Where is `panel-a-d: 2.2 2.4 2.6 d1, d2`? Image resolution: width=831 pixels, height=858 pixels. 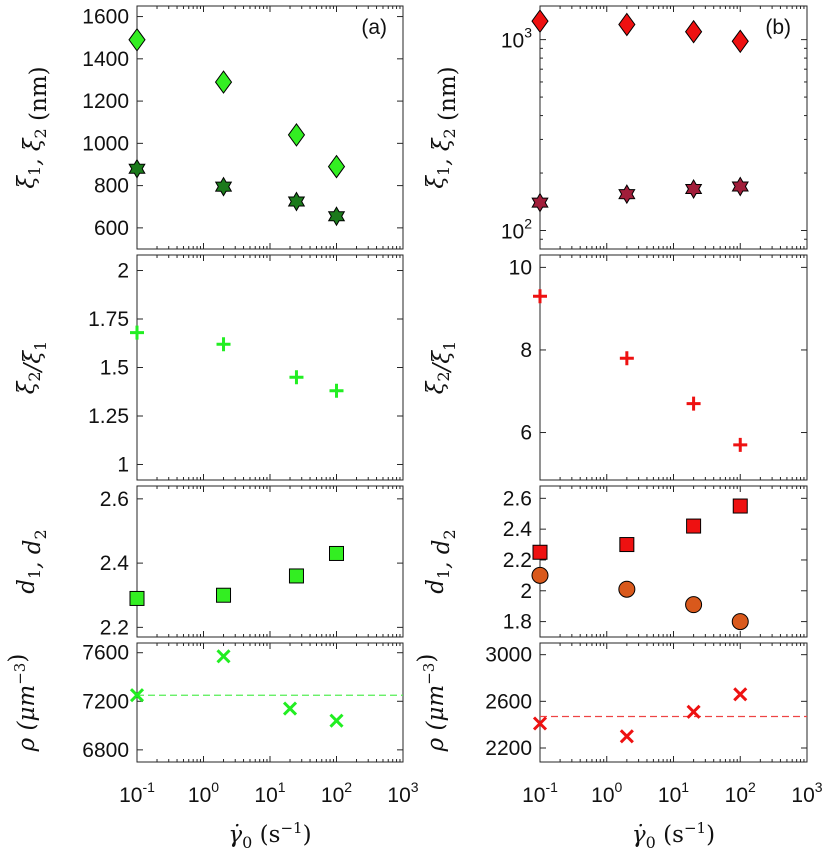
panel-a-d: 2.2 2.4 2.6 d1, d2 is located at coordinates (209, 562).